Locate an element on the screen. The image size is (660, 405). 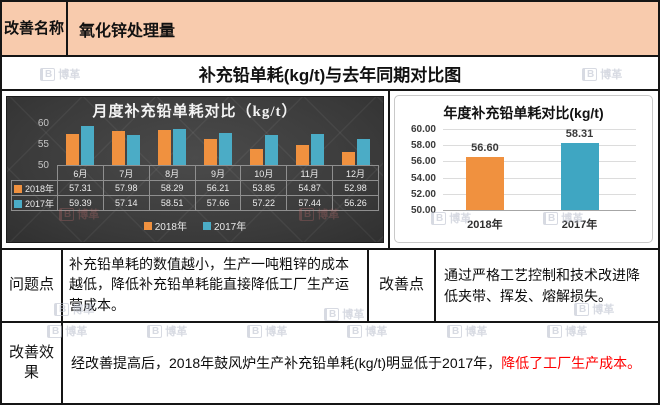
problem-label-cell: 问题点 is located at coordinates (32, 285).